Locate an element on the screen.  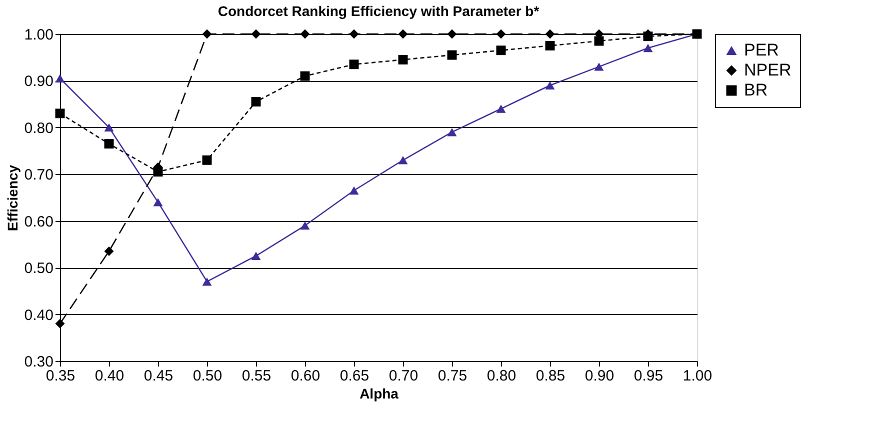
x-tick-label: 0.40 is located at coordinates (109, 376).